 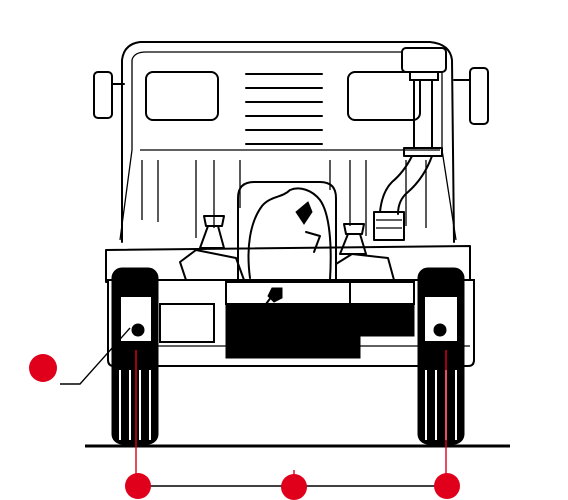 I want to click on right-suspension-mount, so click(x=365, y=252).